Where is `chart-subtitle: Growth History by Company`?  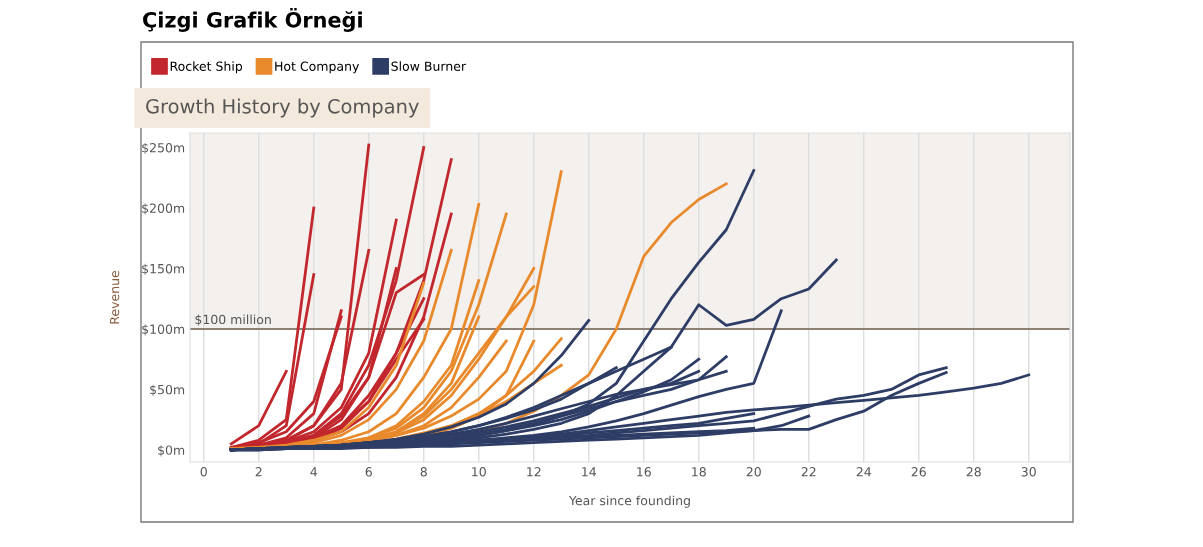
chart-subtitle: Growth History by Company is located at coordinates (282, 108).